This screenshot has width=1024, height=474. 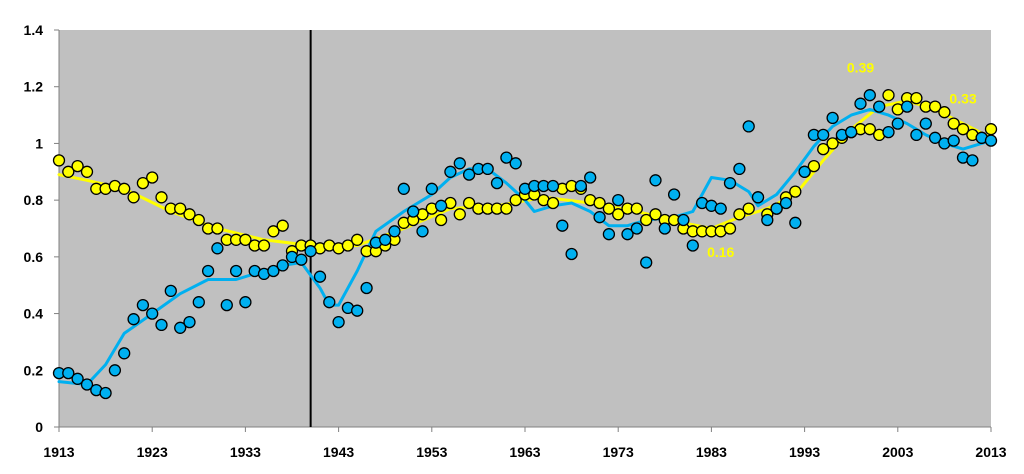 I want to click on annotation-label: 0.39, so click(x=860, y=68).